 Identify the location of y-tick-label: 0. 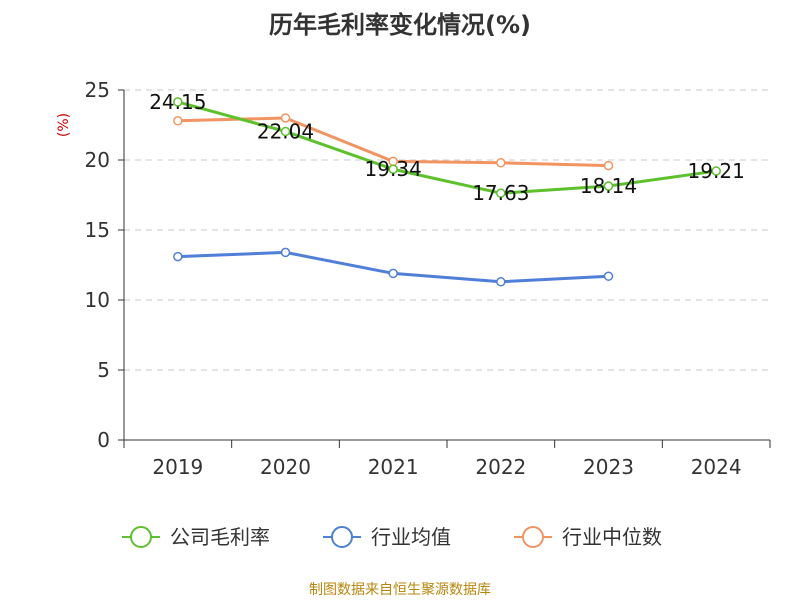
(103, 440).